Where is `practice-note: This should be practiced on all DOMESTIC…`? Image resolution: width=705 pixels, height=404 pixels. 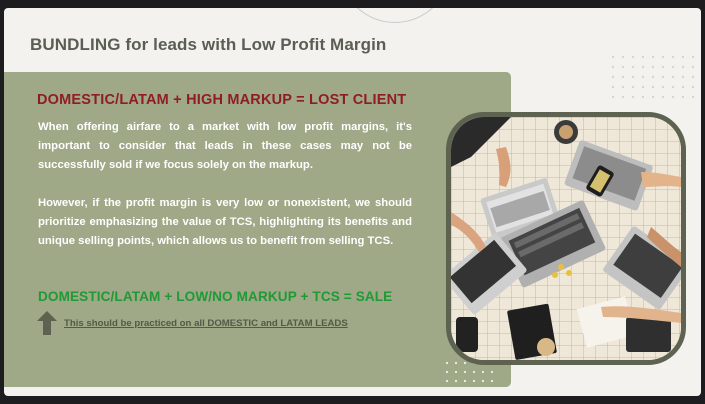 practice-note: This should be practiced on all DOMESTIC… is located at coordinates (206, 323).